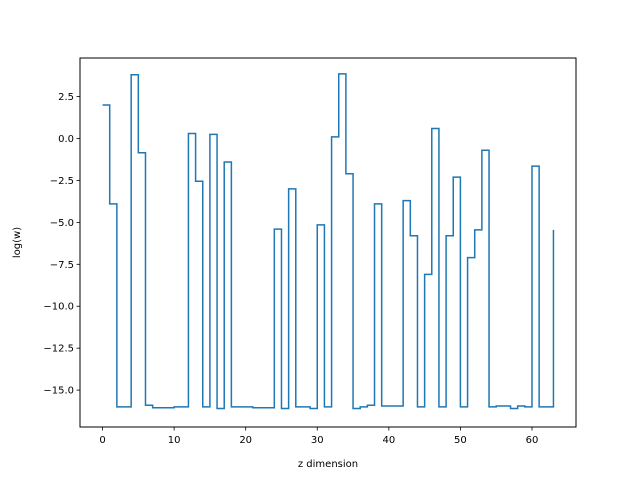 This screenshot has width=640, height=480. What do you see at coordinates (460, 440) in the screenshot?
I see `x-tick-label: 50` at bounding box center [460, 440].